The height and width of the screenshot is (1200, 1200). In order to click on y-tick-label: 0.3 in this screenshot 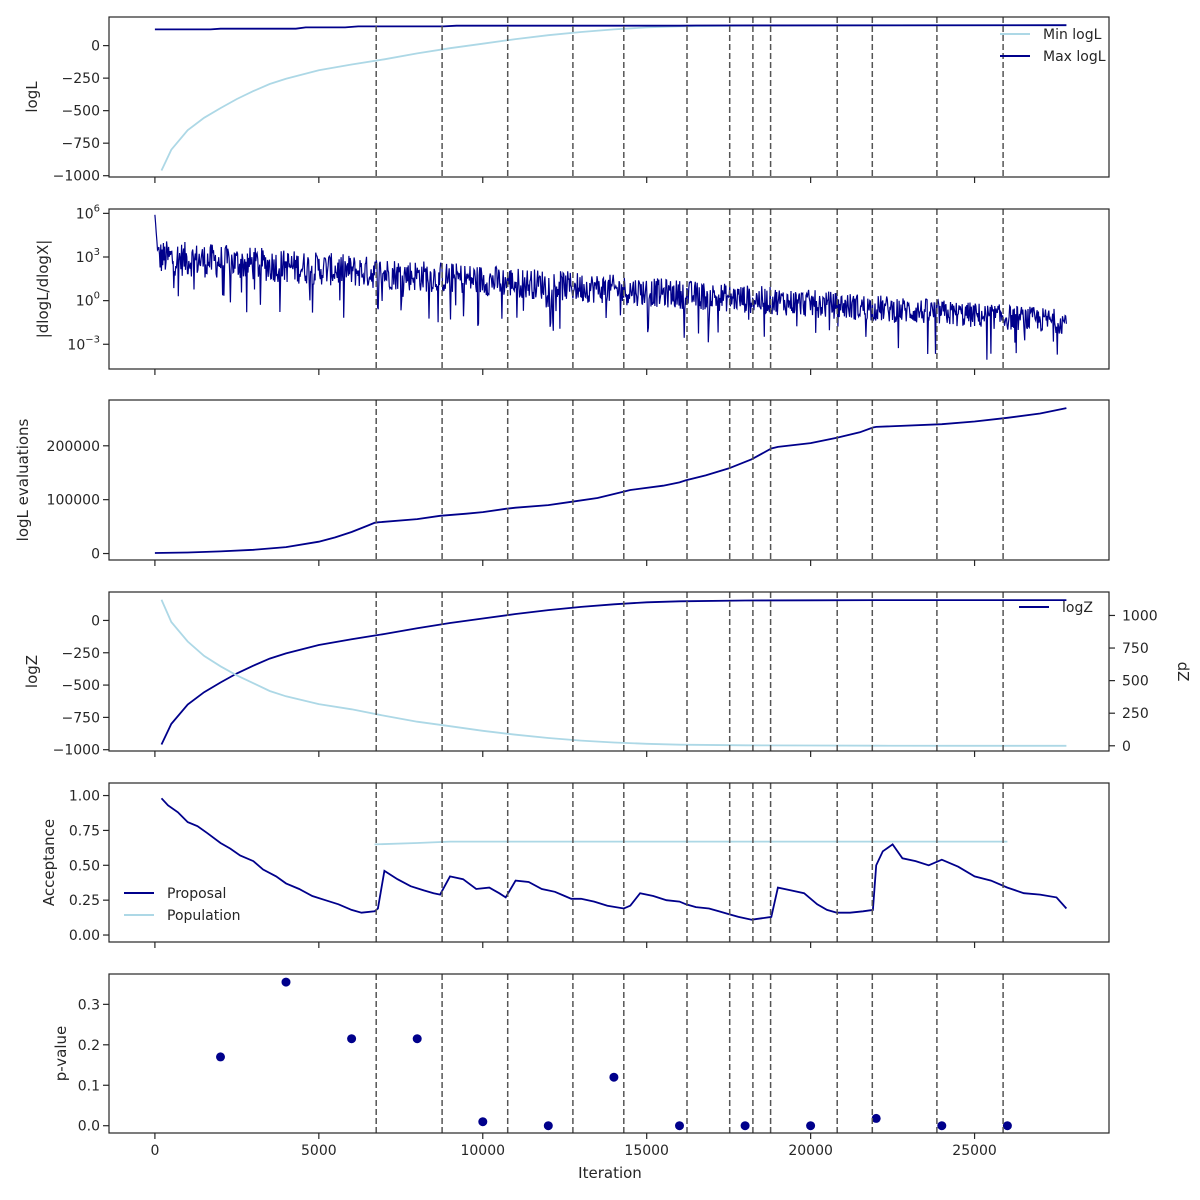, I will do `click(89, 1005)`.